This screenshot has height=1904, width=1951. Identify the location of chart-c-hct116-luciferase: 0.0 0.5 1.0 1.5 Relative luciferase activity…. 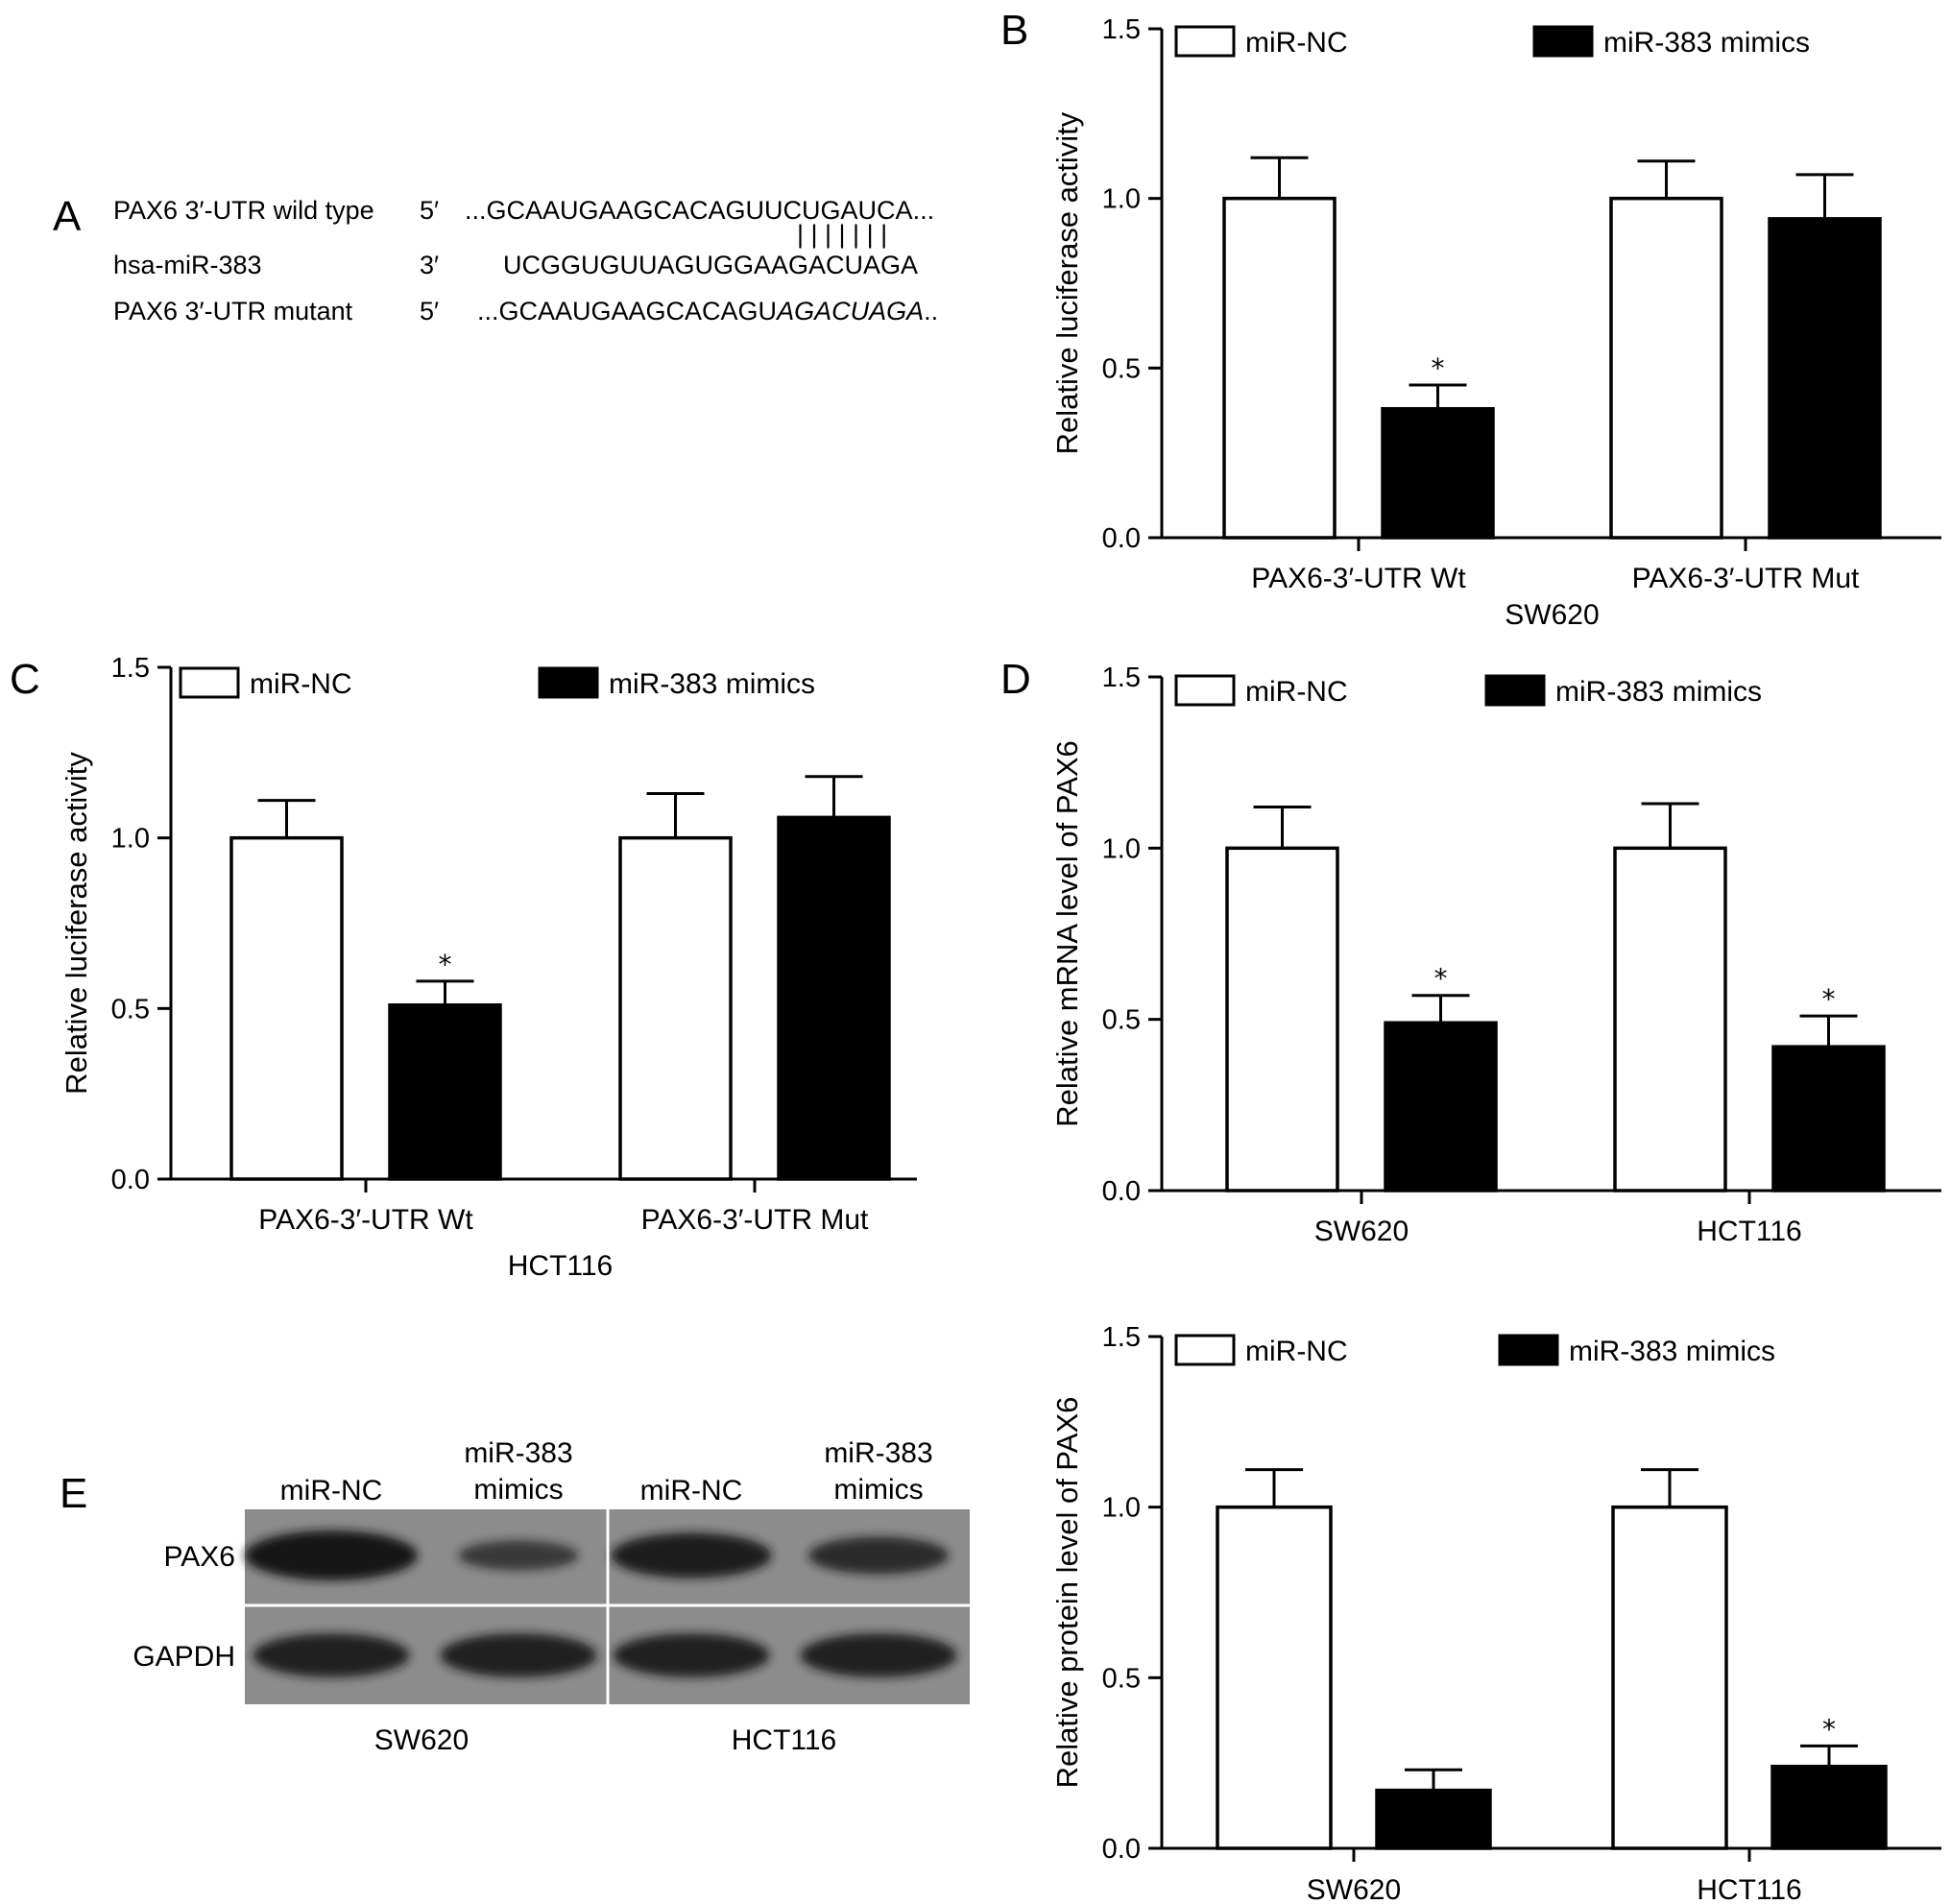
(488, 968).